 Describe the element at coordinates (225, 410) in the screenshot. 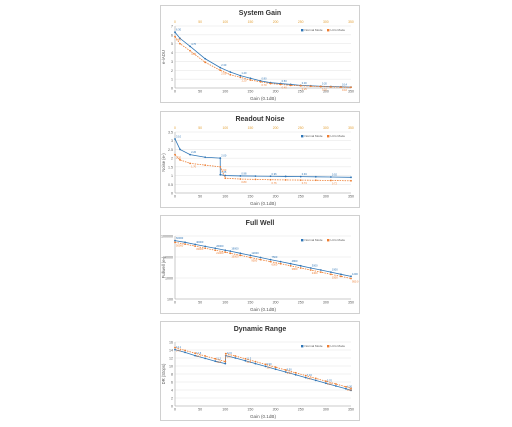

I see `x-tick-label: 100` at that location.